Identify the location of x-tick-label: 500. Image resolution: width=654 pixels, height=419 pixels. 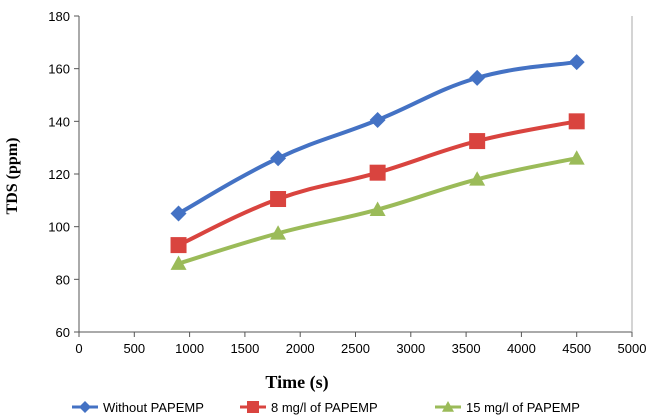
(134, 348).